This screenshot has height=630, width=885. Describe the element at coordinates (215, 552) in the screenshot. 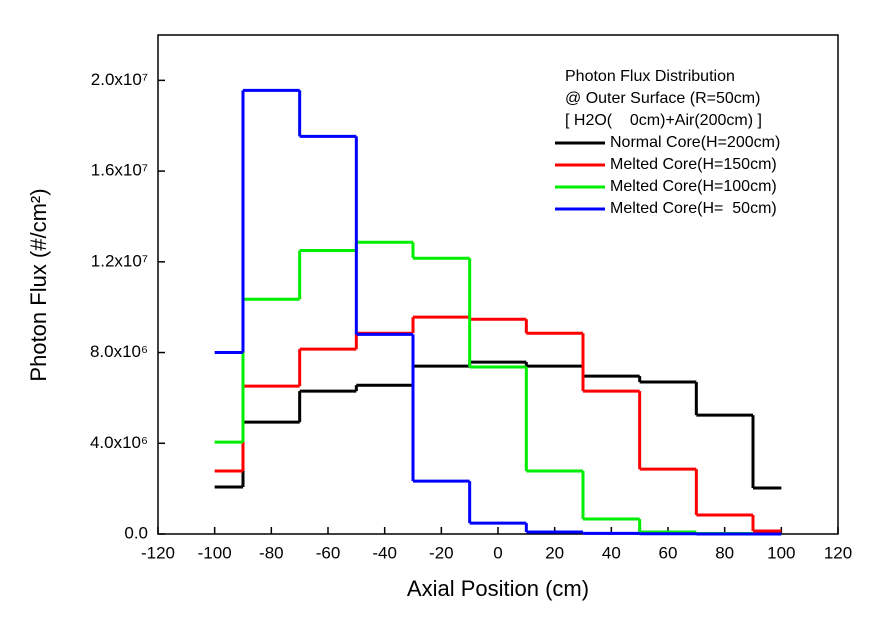

I see `x-tick-label: -100` at that location.